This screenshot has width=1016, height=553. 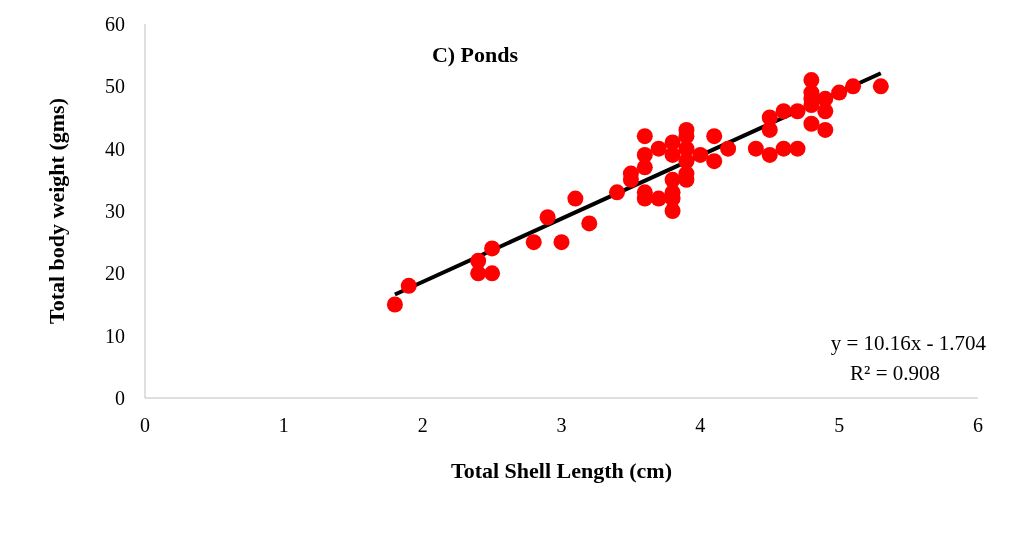 What do you see at coordinates (115, 211) in the screenshot?
I see `y-tick-label: 30` at bounding box center [115, 211].